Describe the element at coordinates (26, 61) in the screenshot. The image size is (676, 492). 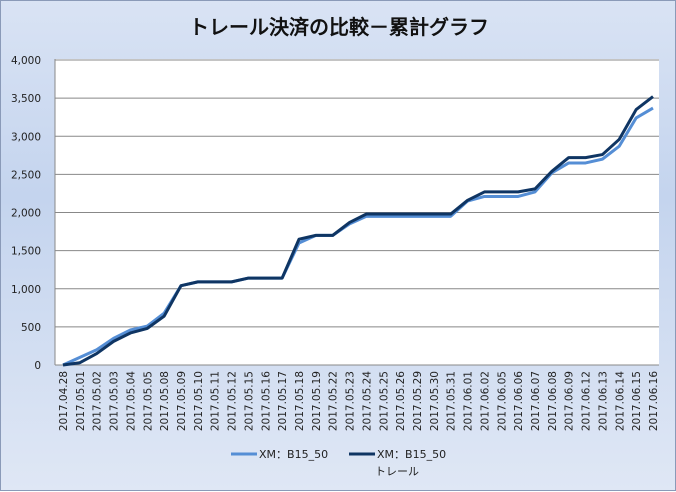
I see `y-tick-label: 4,000` at that location.